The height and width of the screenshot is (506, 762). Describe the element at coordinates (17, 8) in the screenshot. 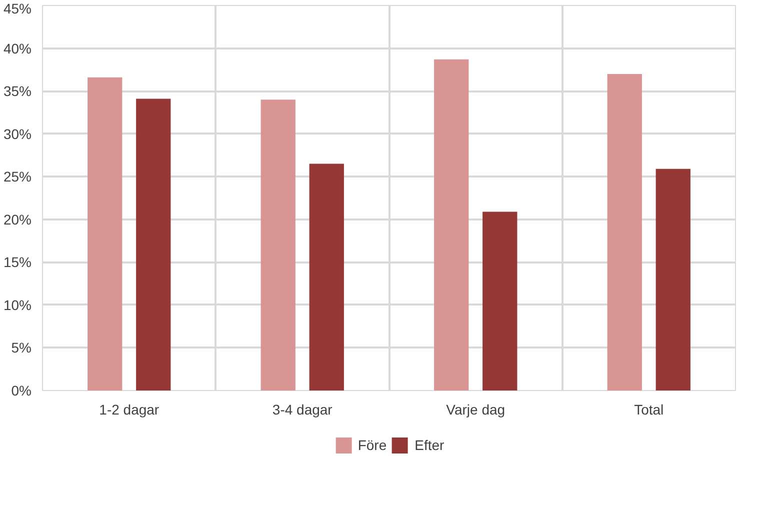

I see `y-tick-label: 45%` at that location.